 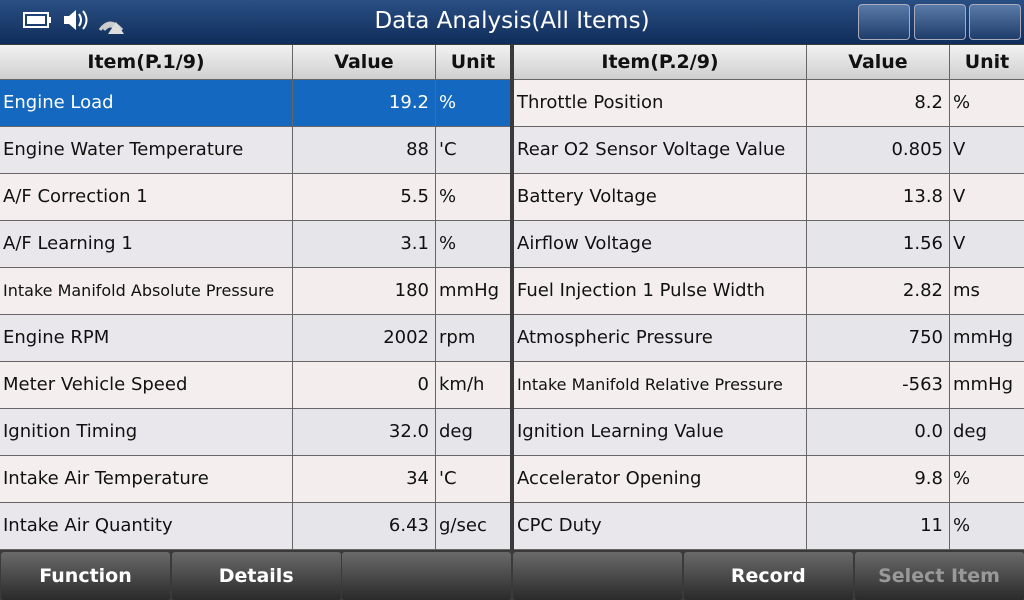 I want to click on item-name: Engine RPM, so click(x=146, y=338).